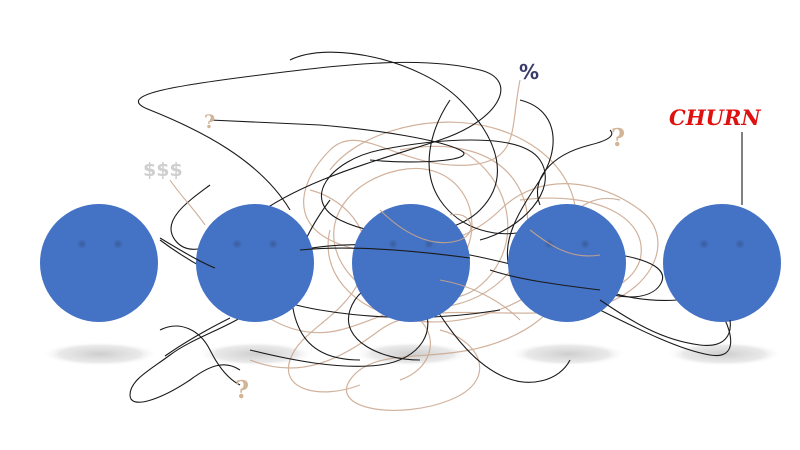 This screenshot has height=450, width=800. Describe the element at coordinates (209, 122) in the screenshot. I see `question-mark-top: ?` at that location.